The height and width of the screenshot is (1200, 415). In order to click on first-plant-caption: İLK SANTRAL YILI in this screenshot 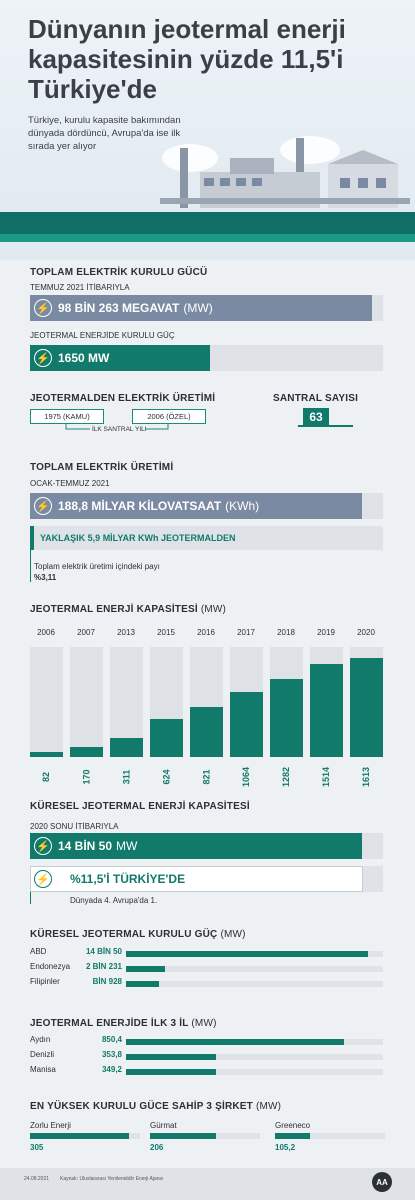, I will do `click(119, 429)`.